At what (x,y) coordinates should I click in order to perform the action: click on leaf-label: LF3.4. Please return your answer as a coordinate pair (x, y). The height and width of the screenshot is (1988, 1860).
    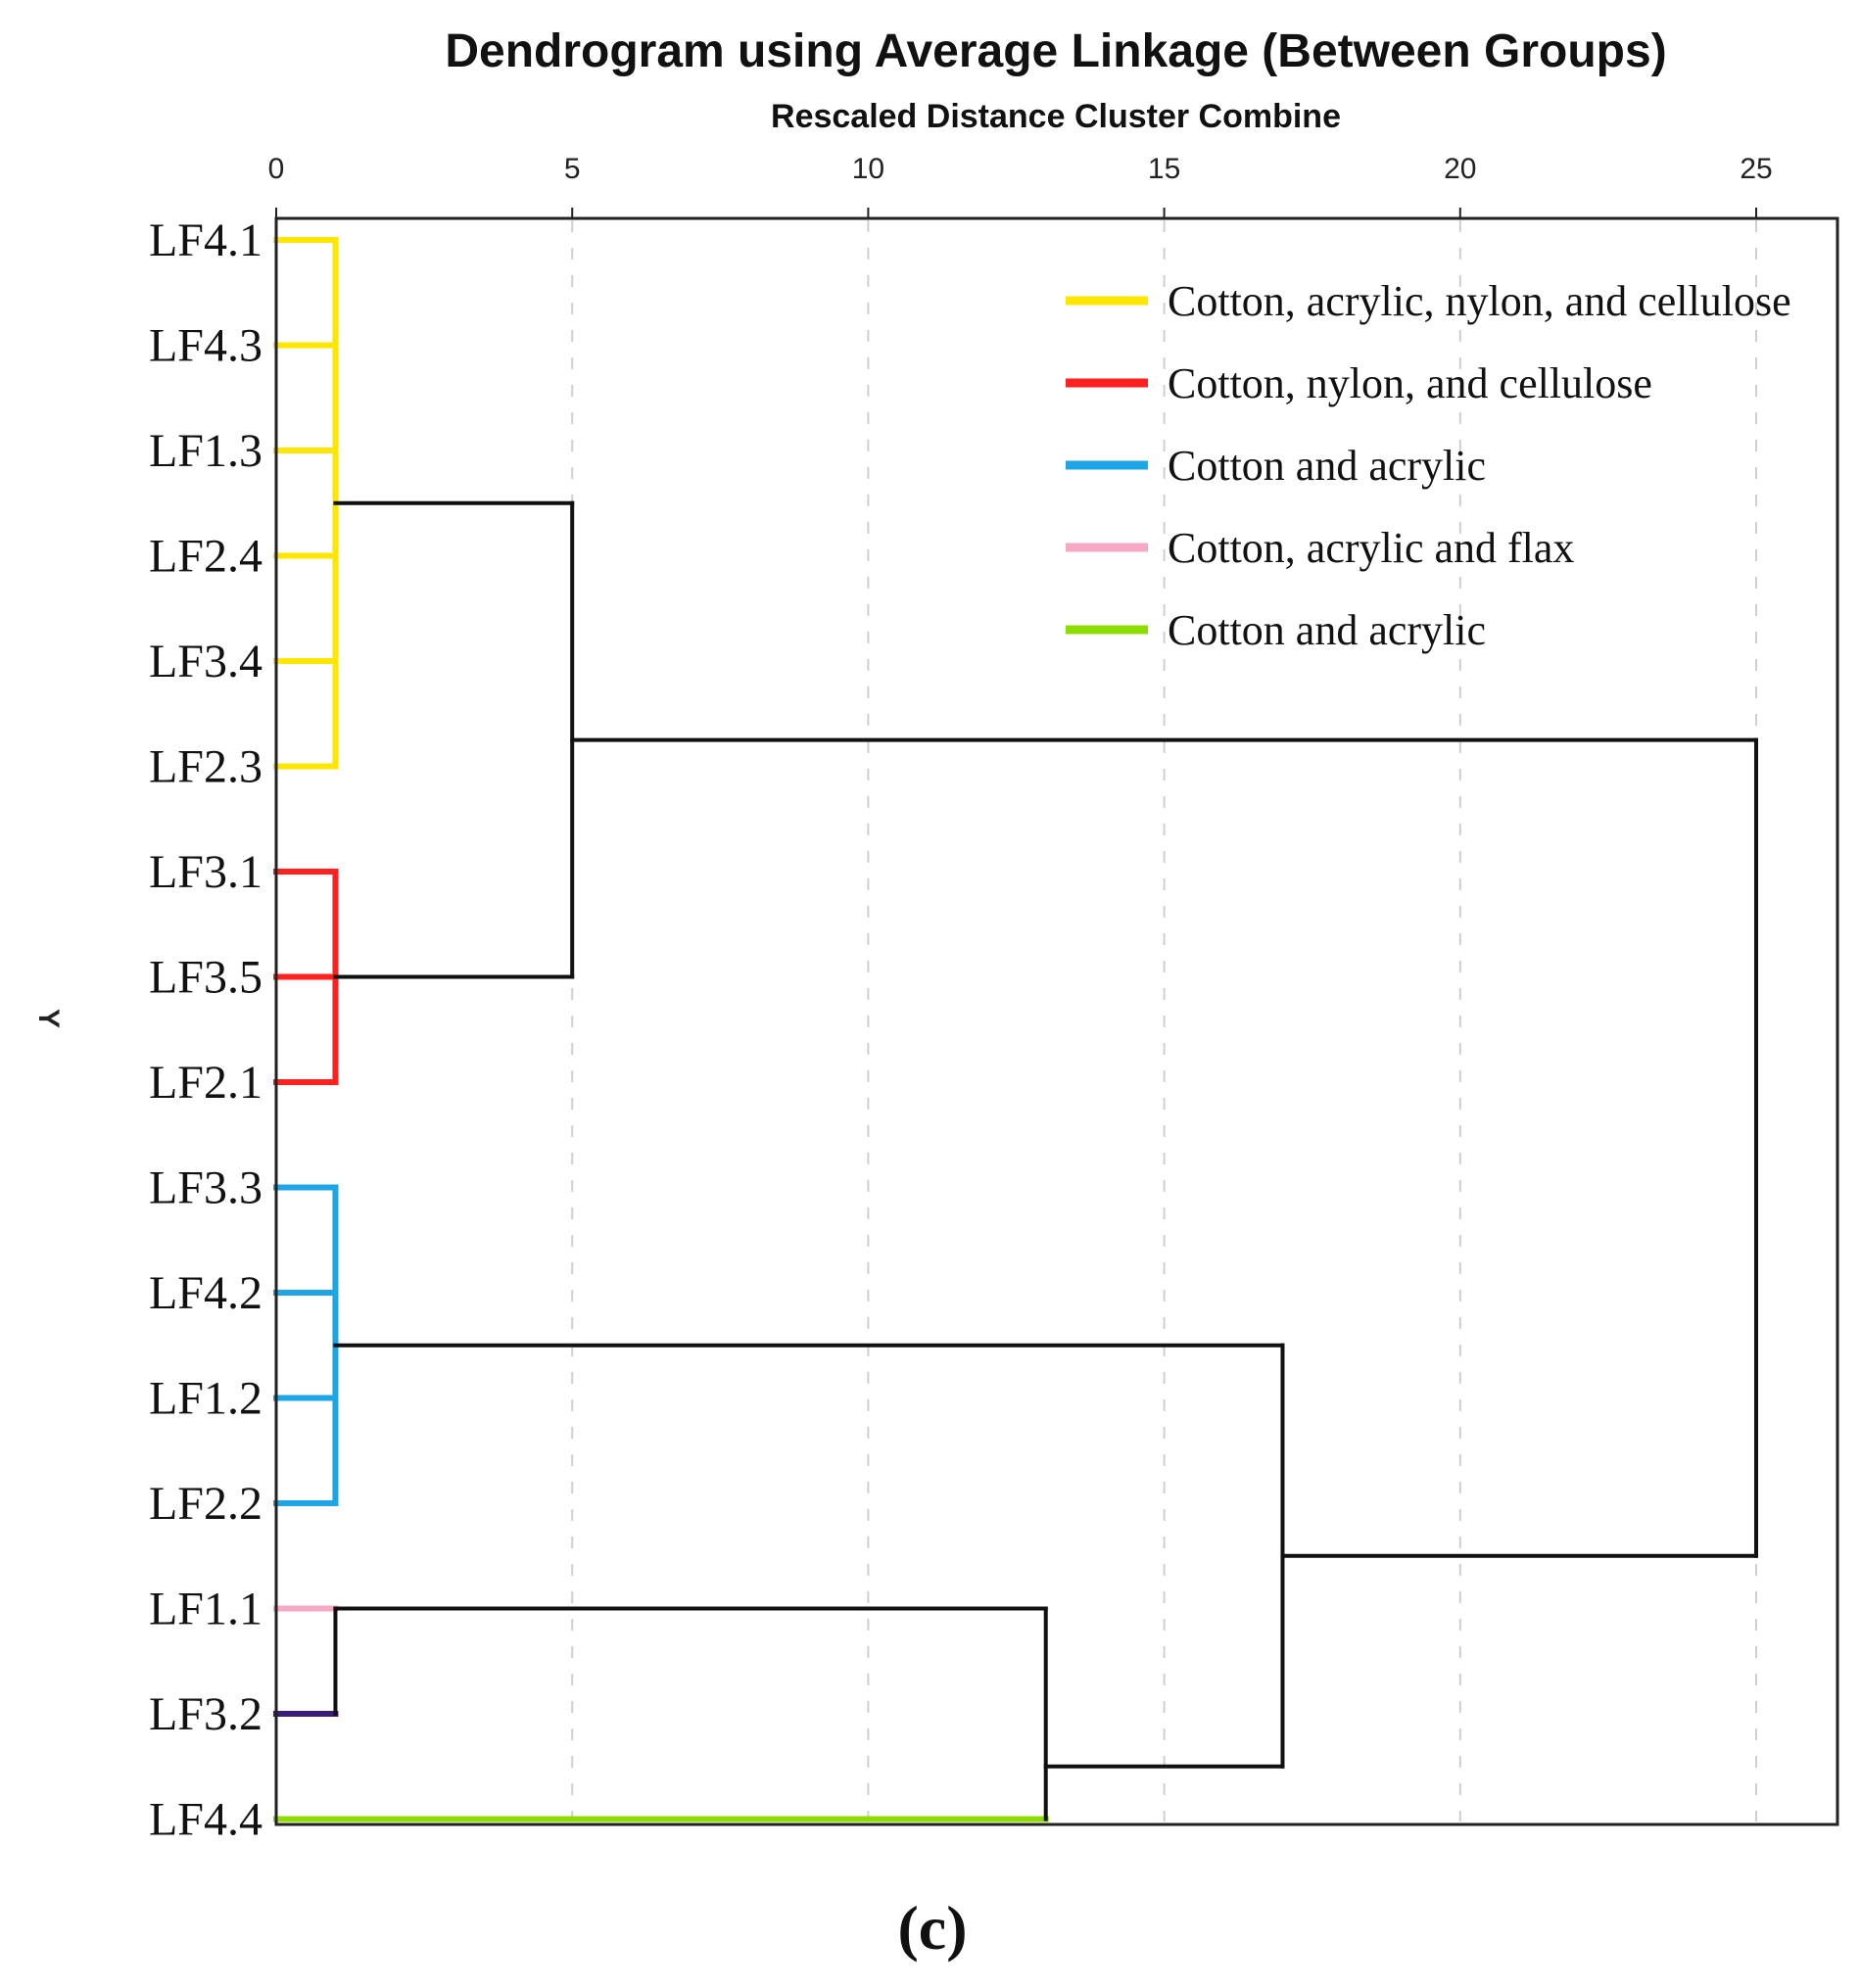
    Looking at the image, I should click on (205, 661).